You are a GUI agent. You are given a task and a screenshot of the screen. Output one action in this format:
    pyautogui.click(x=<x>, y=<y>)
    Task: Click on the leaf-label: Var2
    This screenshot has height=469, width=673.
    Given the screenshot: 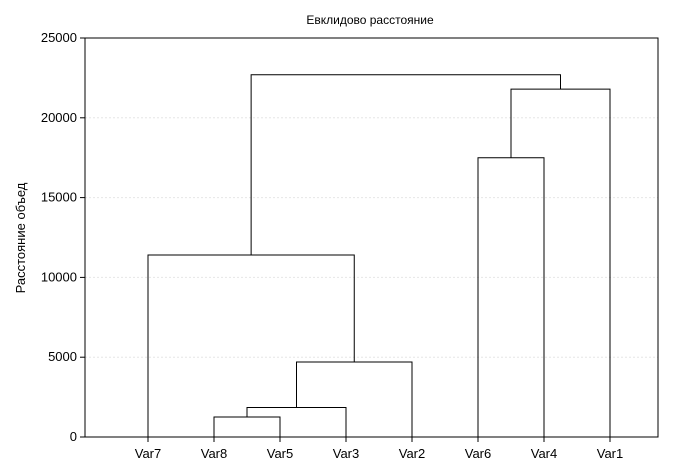 What is the action you would take?
    pyautogui.click(x=412, y=453)
    